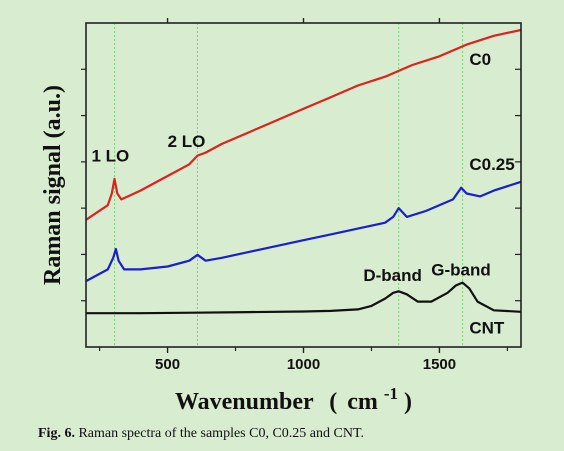  Describe the element at coordinates (439, 364) in the screenshot. I see `x-tick-label: 1500` at that location.